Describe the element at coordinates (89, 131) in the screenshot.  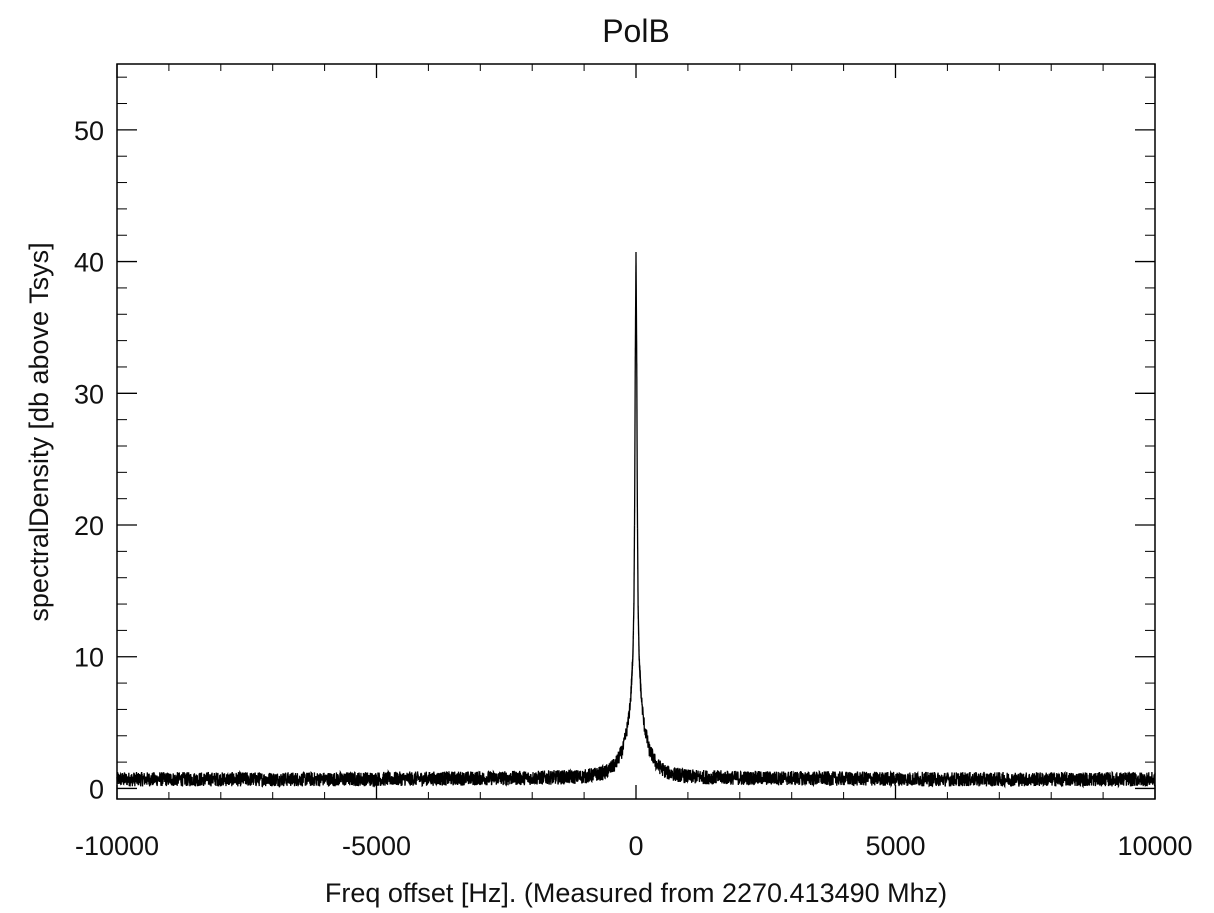
I see `y-tick-label: 50` at that location.